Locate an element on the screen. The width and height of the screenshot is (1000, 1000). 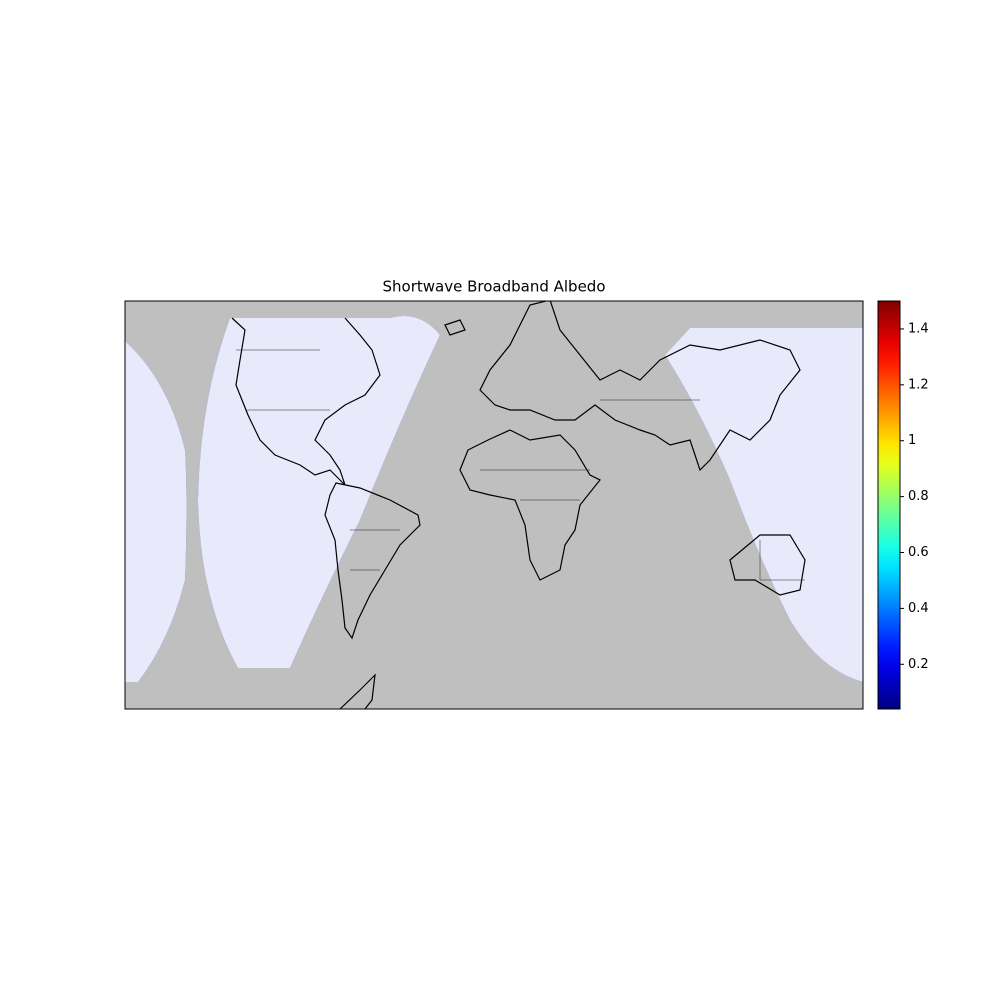
map-title: Shortwave Broadband Albedo is located at coordinates (494, 287).